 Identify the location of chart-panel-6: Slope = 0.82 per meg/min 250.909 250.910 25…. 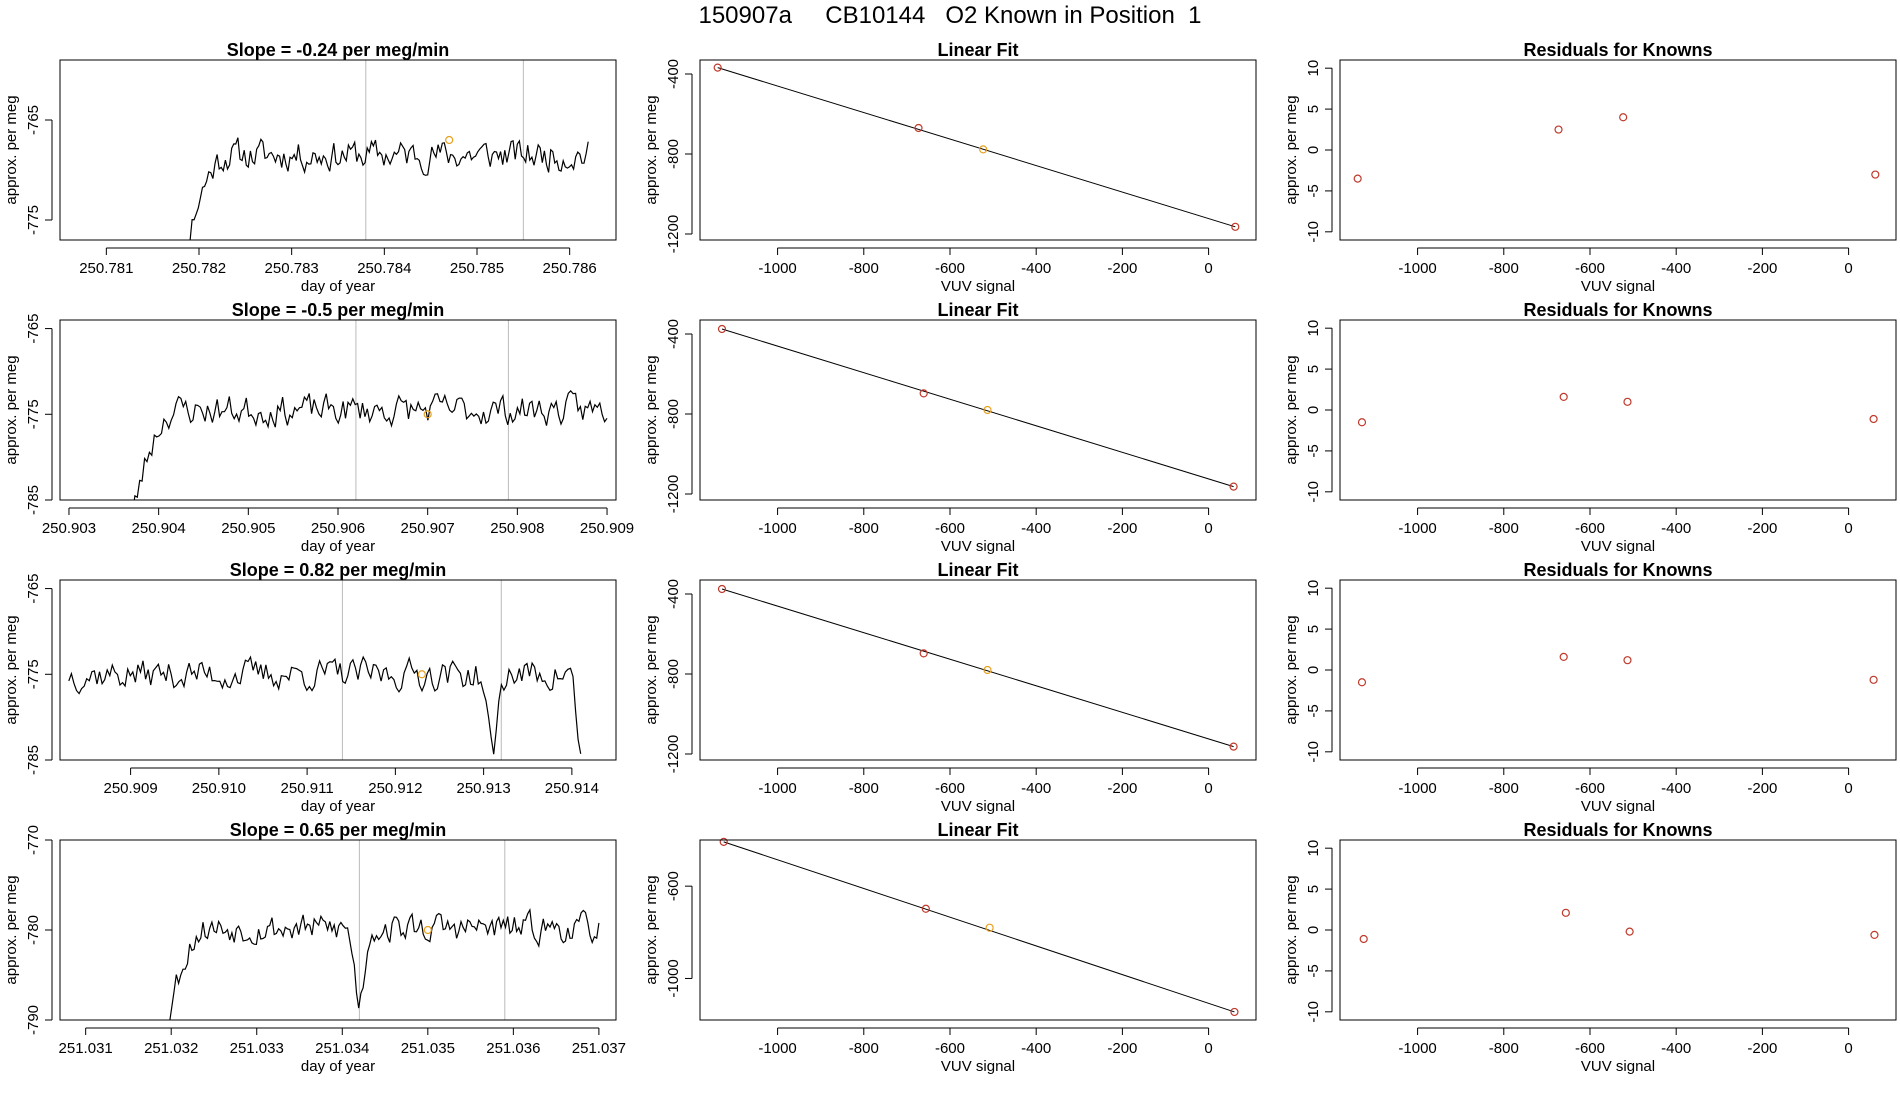
(310, 687).